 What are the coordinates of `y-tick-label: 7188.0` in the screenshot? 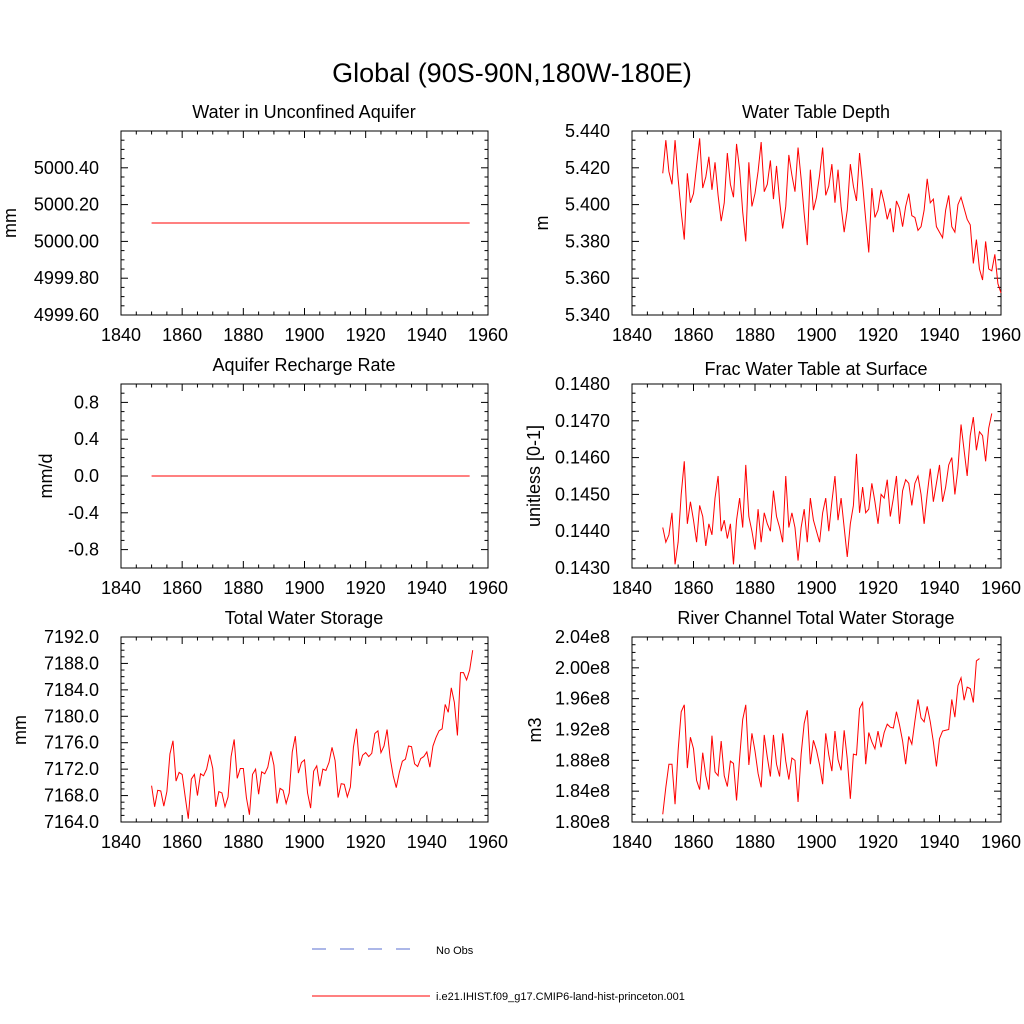 It's located at (71, 663).